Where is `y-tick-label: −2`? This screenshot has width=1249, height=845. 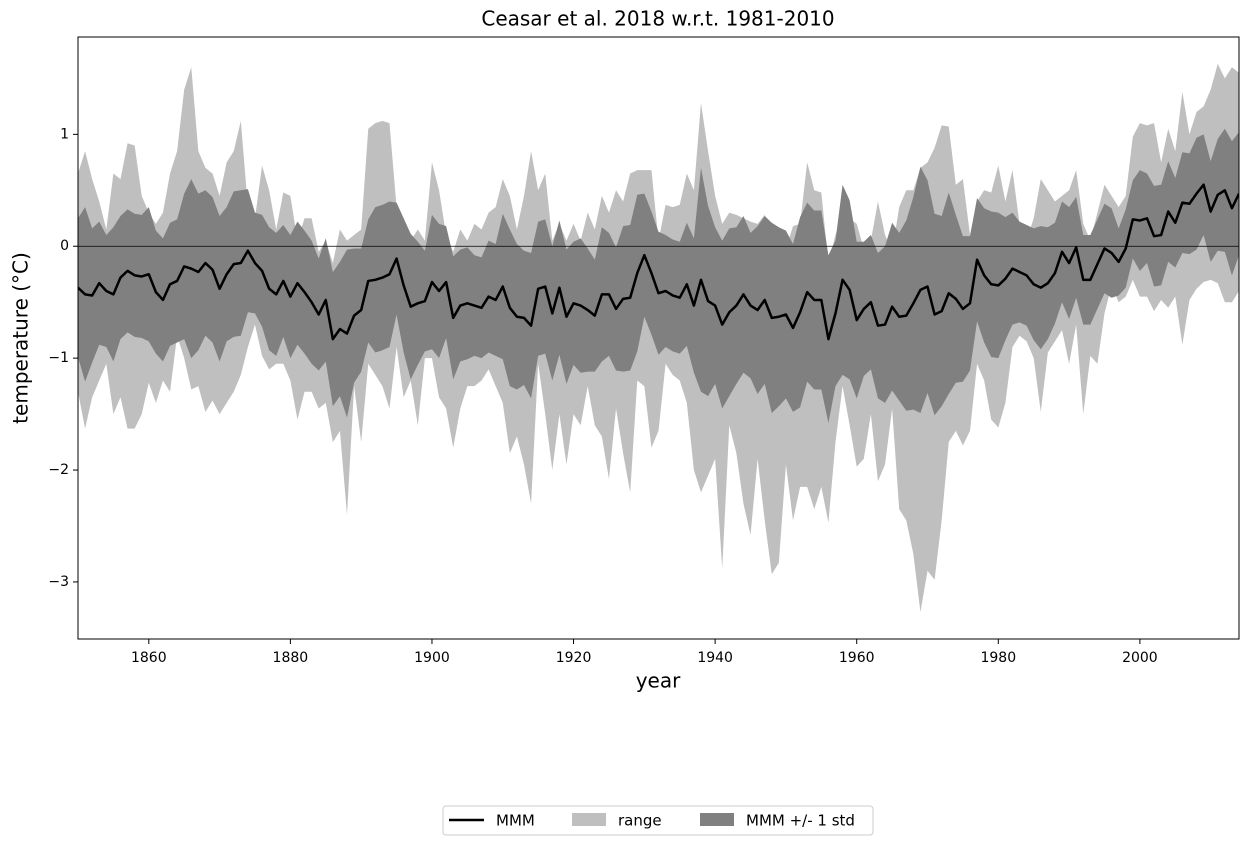
y-tick-label: −2 is located at coordinates (58, 470).